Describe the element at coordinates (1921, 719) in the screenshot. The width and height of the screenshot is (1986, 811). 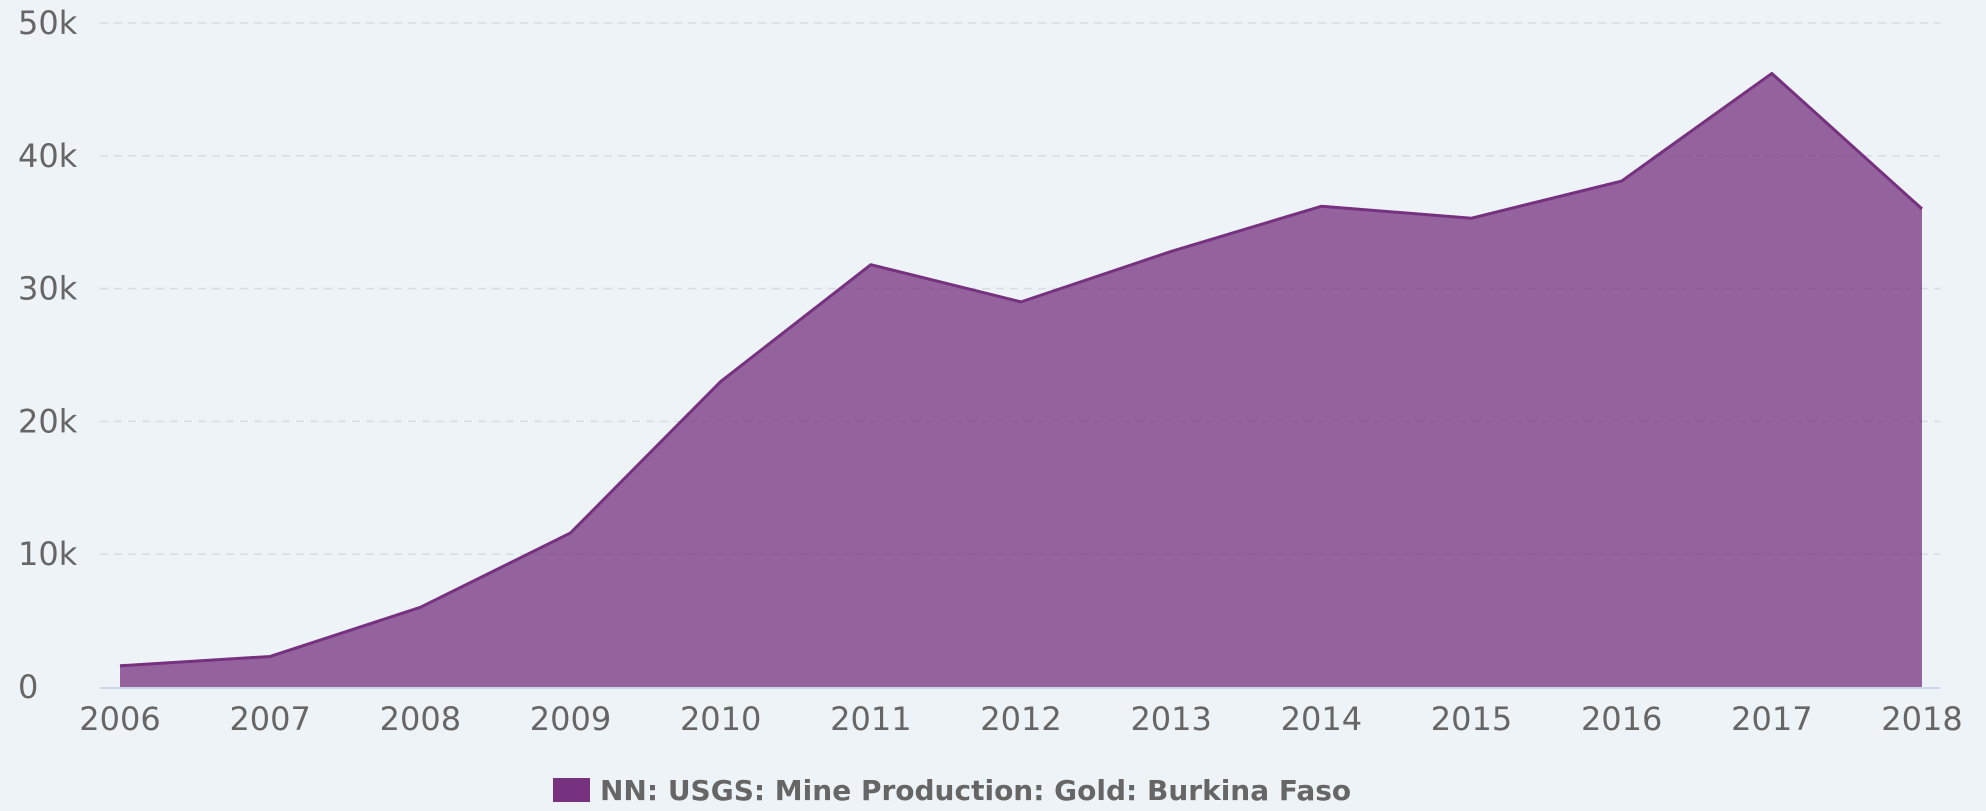
I see `x-tick-label: 2018` at that location.